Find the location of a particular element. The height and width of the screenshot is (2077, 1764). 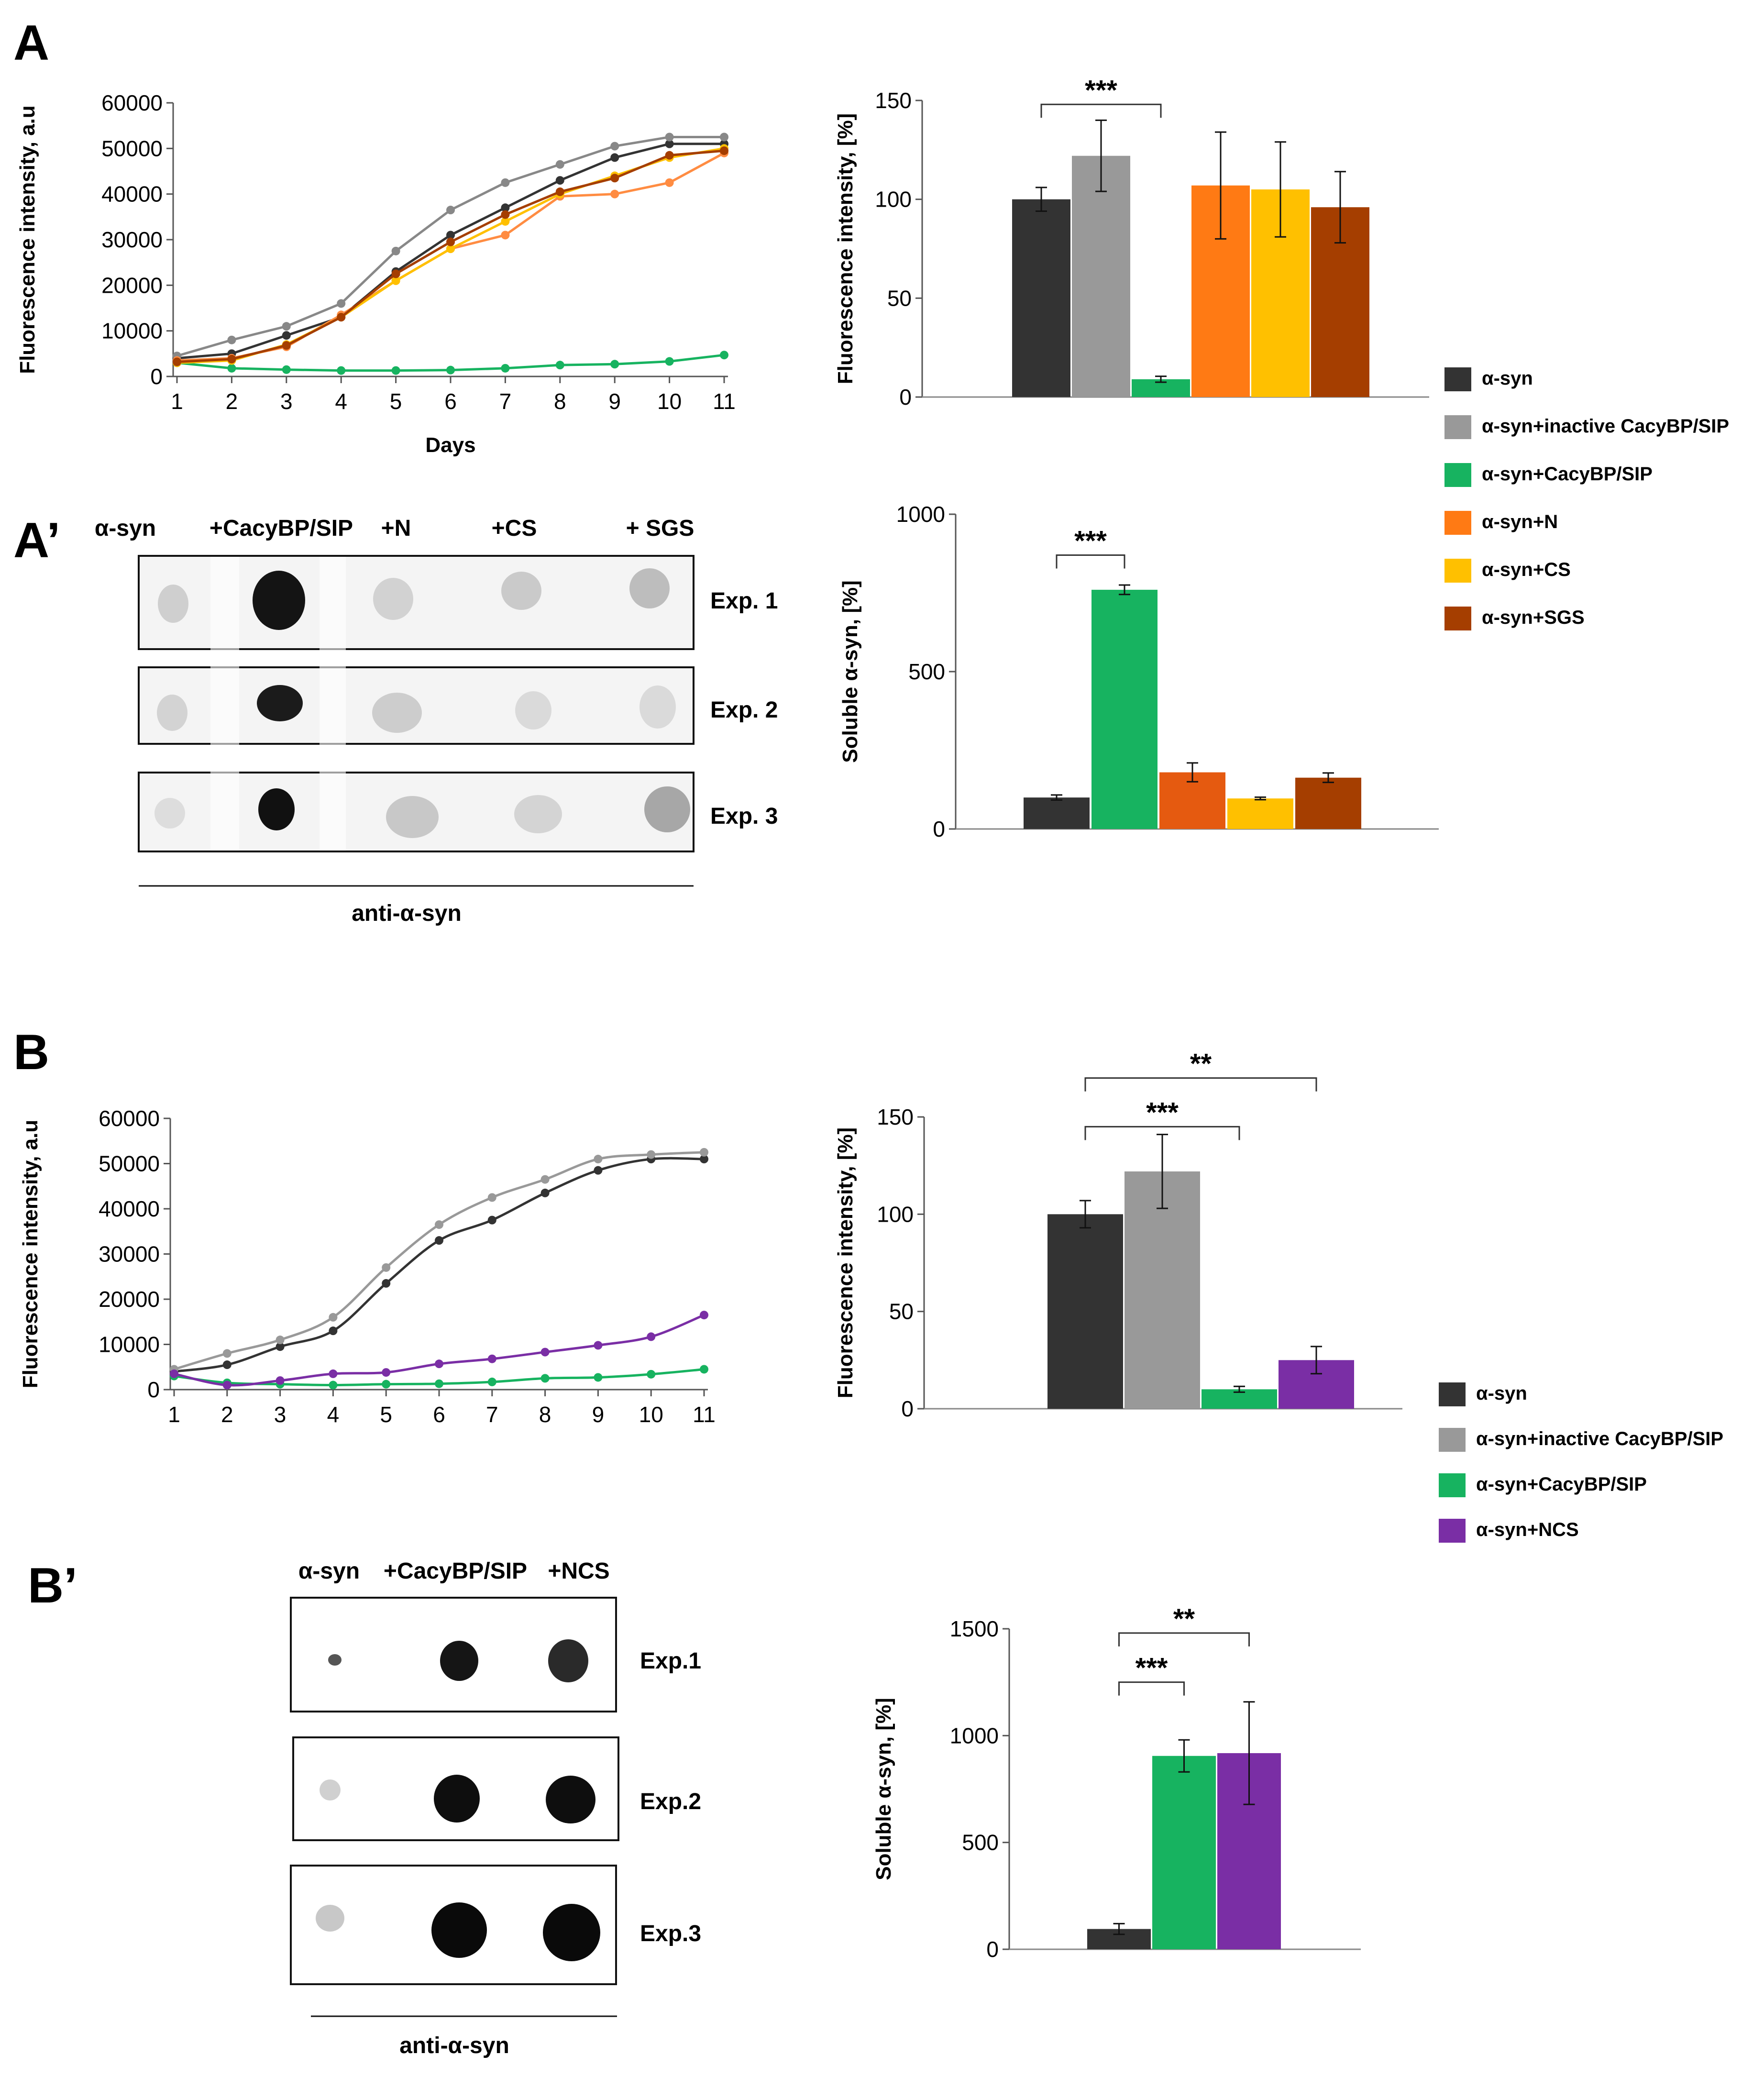

panel-letter-b: B is located at coordinates (31, 1052).